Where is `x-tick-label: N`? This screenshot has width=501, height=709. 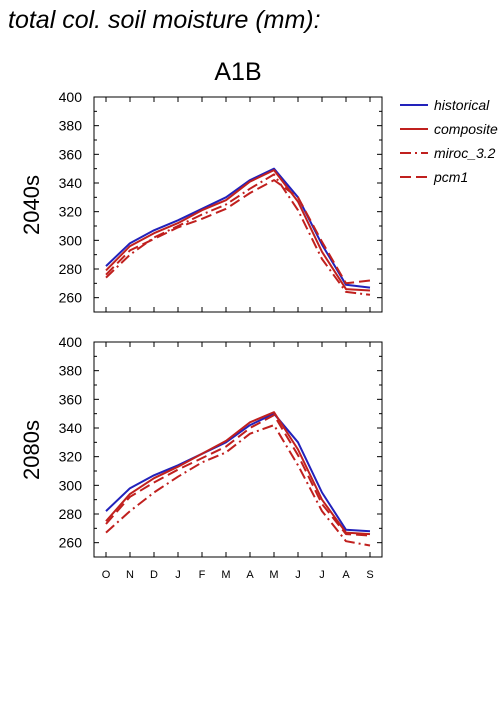 x-tick-label: N is located at coordinates (130, 575).